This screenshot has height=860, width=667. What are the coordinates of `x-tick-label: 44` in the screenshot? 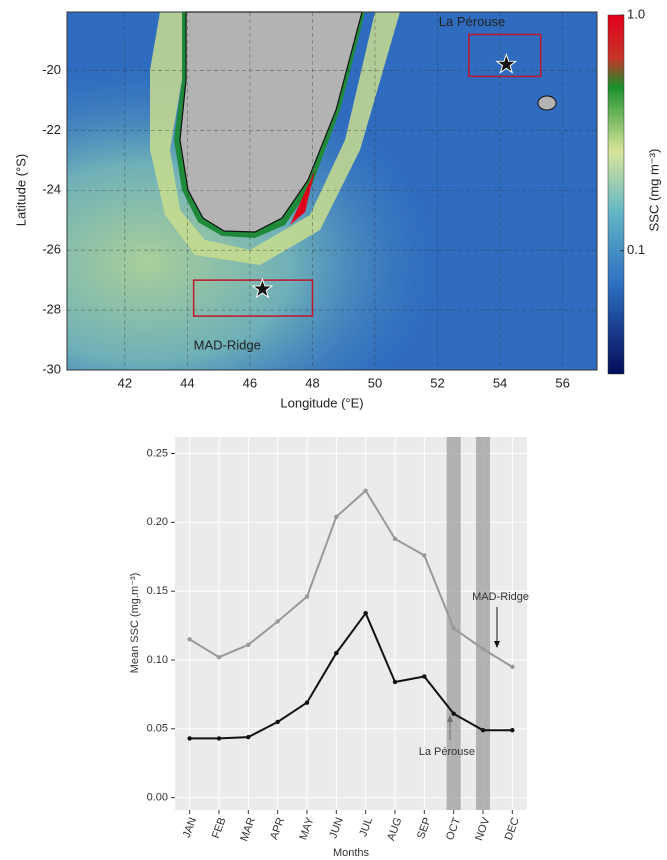 It's located at (187, 382).